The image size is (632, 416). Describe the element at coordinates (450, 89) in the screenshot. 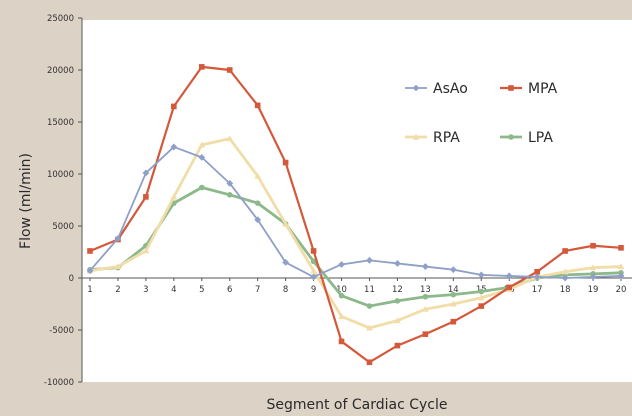

I see `legend-label: AsAo` at that location.